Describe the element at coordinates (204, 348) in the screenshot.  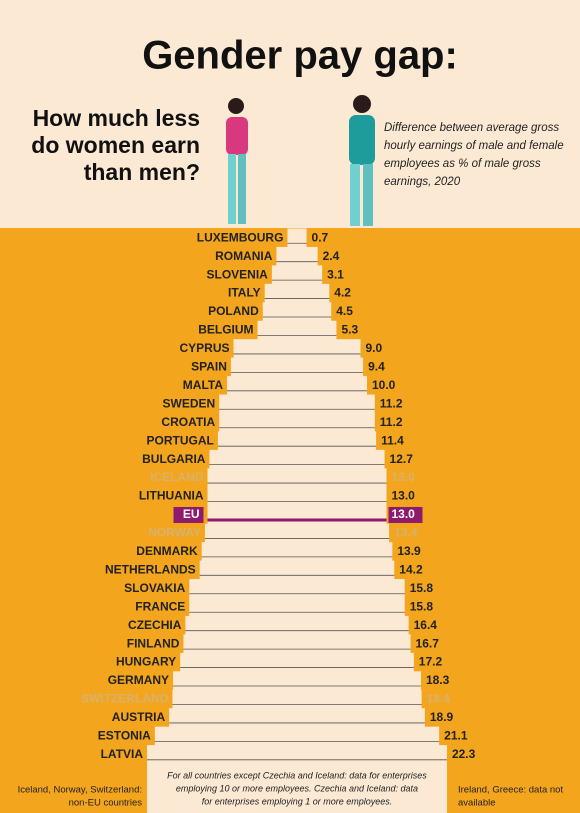
I see `category-label: CYPRUS` at that location.